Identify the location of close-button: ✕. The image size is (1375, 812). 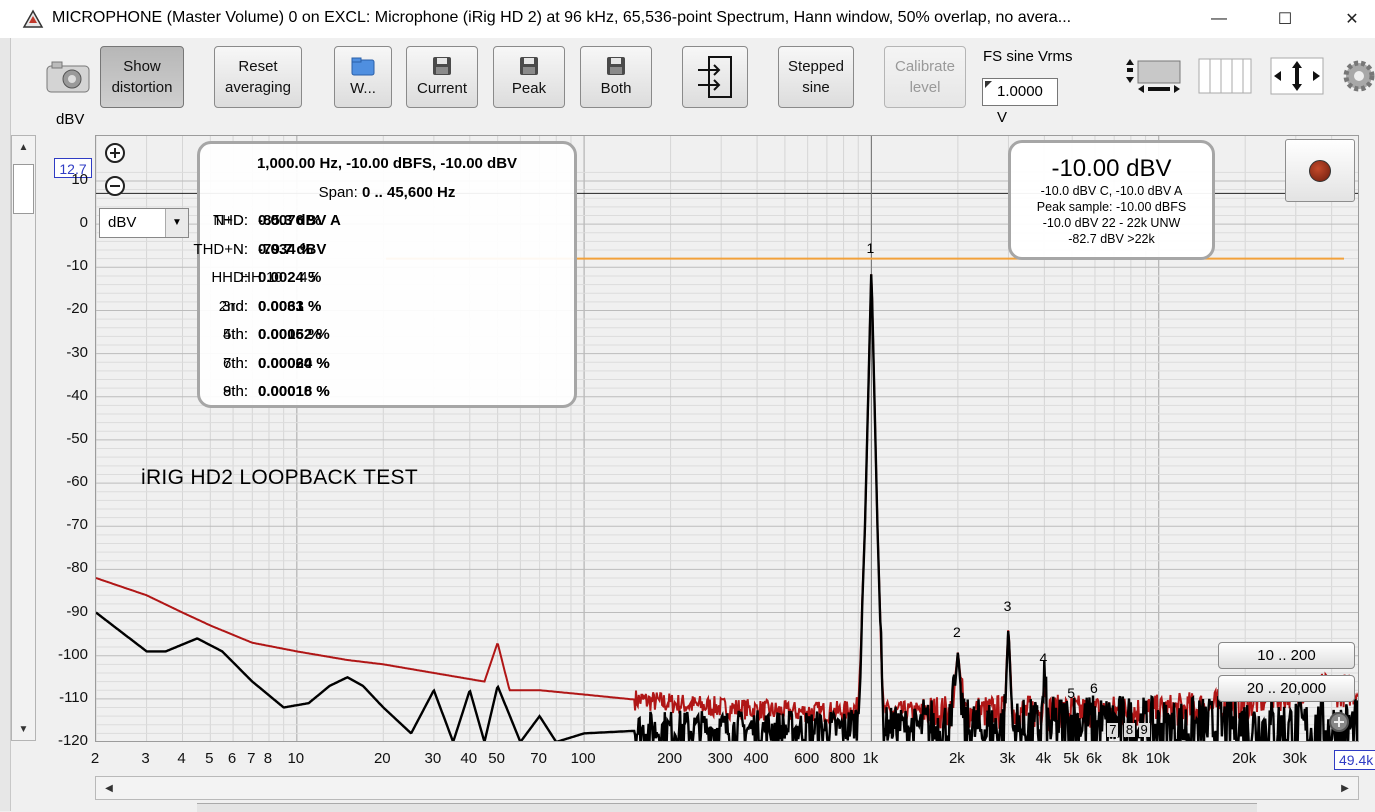
(1352, 19).